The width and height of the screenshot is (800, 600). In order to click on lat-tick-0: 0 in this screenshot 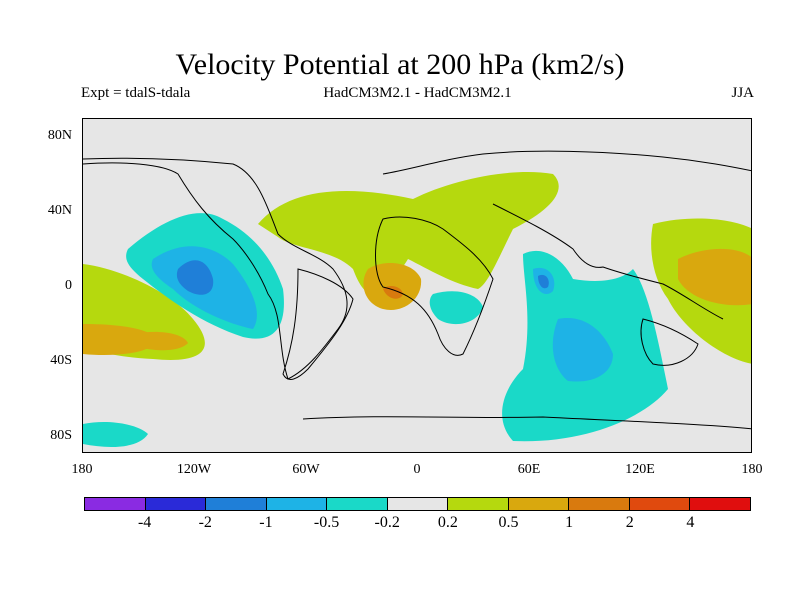, I will do `click(68, 285)`.